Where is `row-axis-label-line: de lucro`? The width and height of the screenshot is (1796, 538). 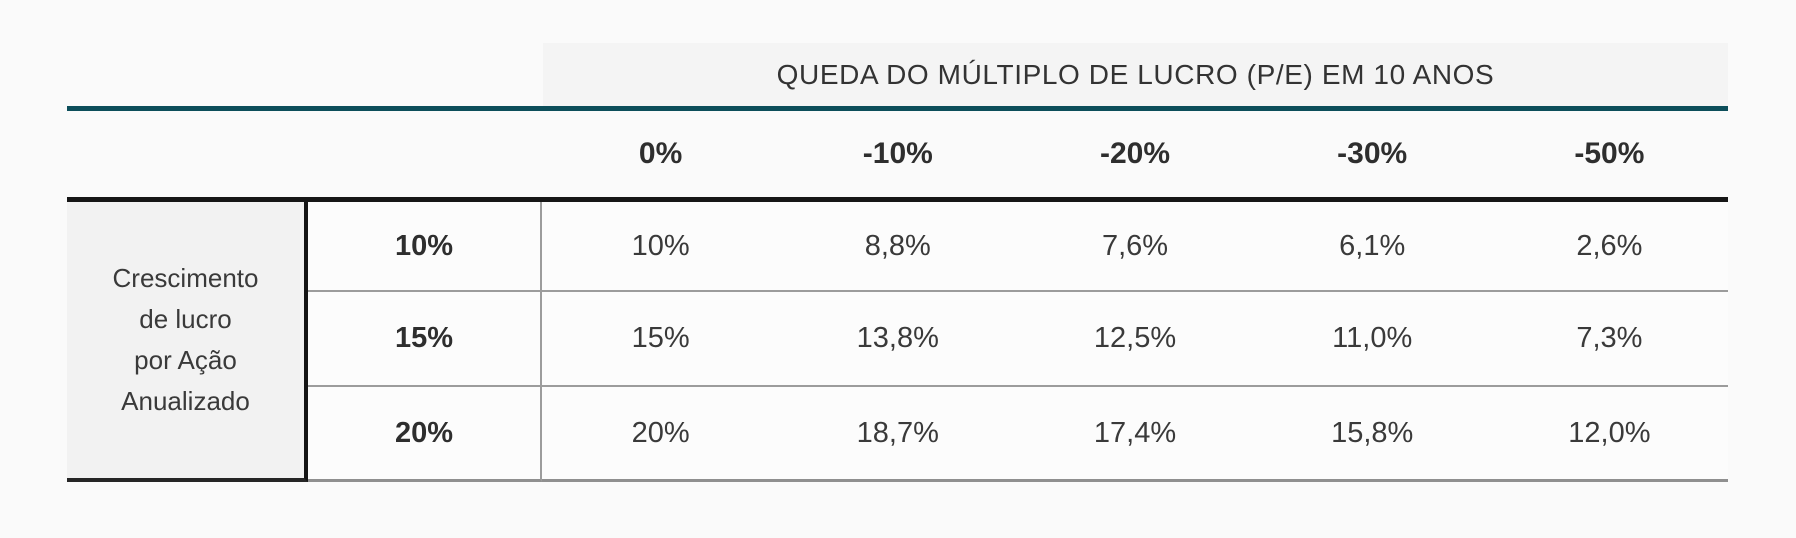
row-axis-label-line: de lucro is located at coordinates (185, 319).